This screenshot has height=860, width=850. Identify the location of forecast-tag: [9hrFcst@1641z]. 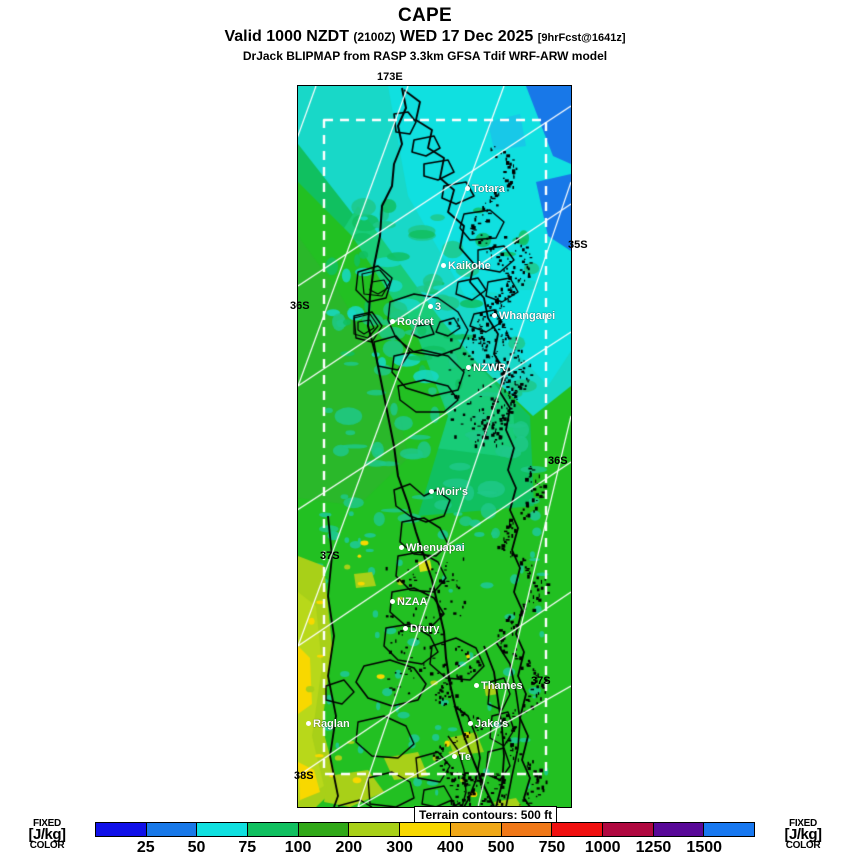
(581, 38).